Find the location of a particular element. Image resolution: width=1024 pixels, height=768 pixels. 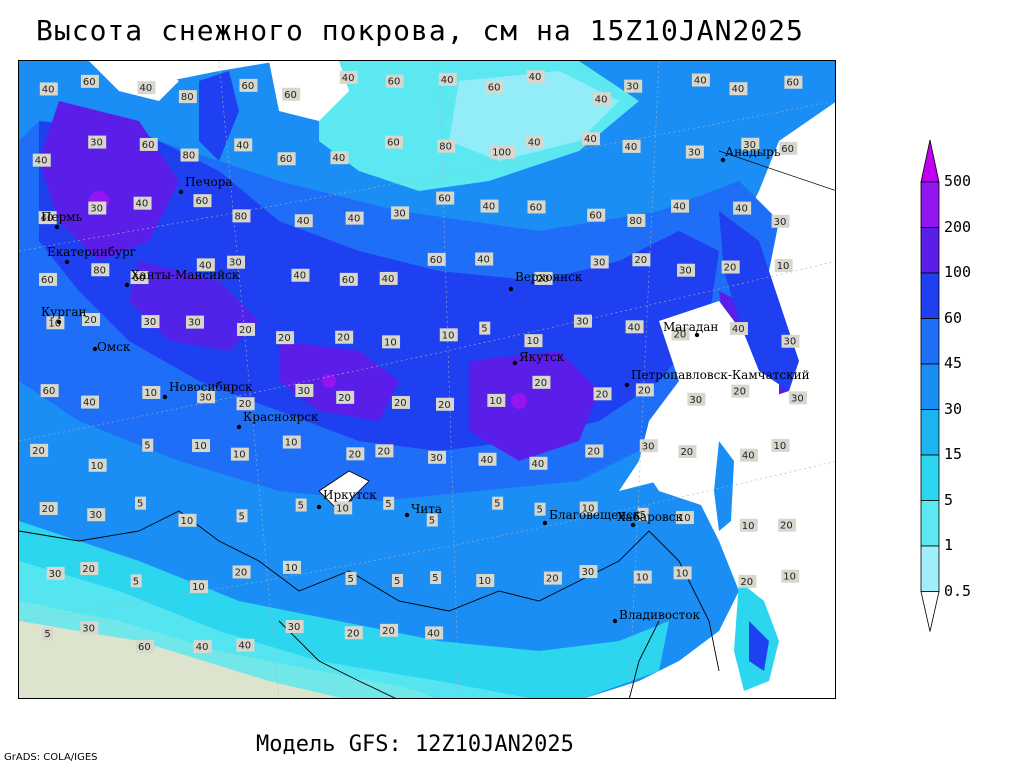

legend-colorbar is located at coordinates (930, 385).